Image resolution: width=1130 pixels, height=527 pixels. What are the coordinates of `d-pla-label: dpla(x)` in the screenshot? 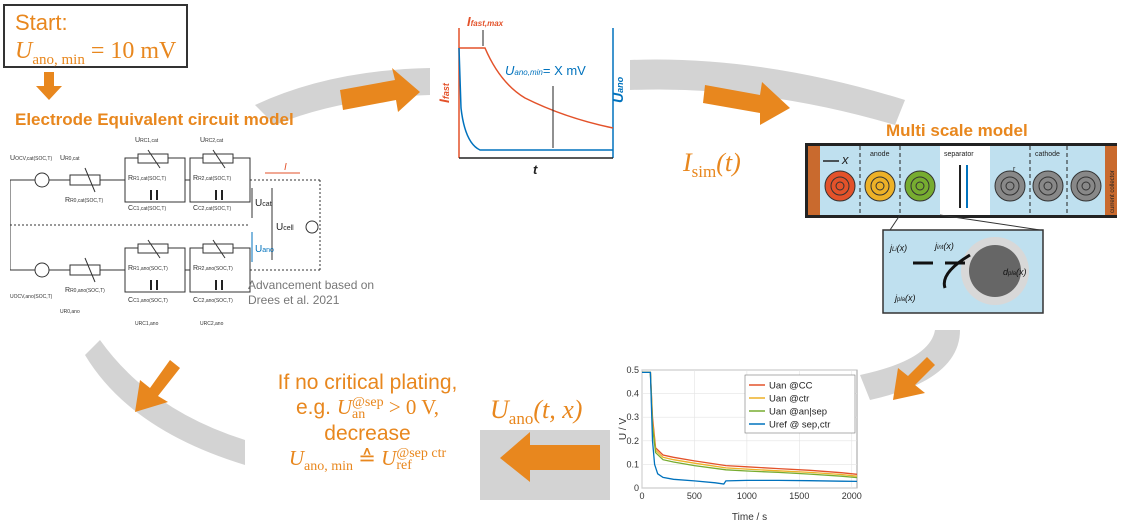 It's located at (1015, 272).